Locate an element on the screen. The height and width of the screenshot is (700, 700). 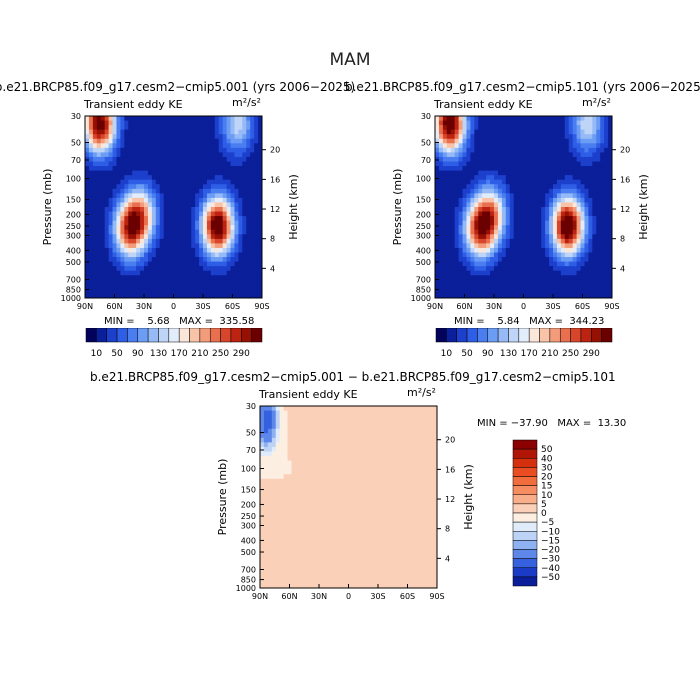
panel-units: m²/s² is located at coordinates (421, 392).